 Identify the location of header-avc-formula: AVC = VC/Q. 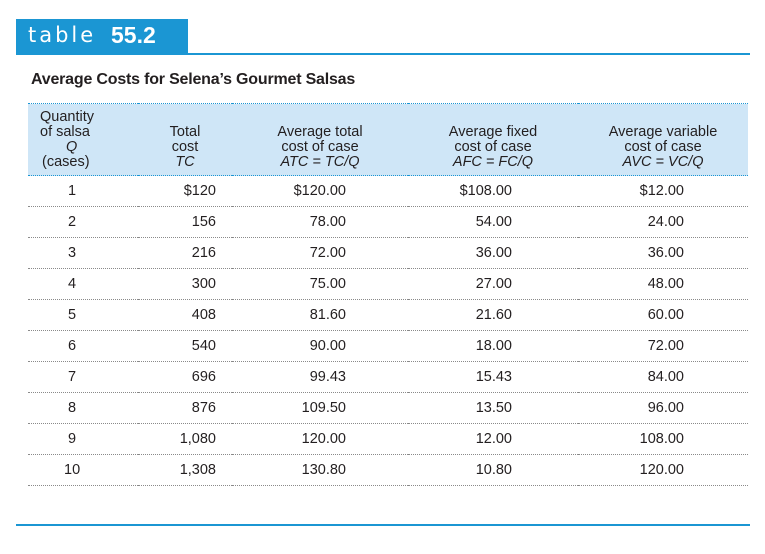
(663, 162).